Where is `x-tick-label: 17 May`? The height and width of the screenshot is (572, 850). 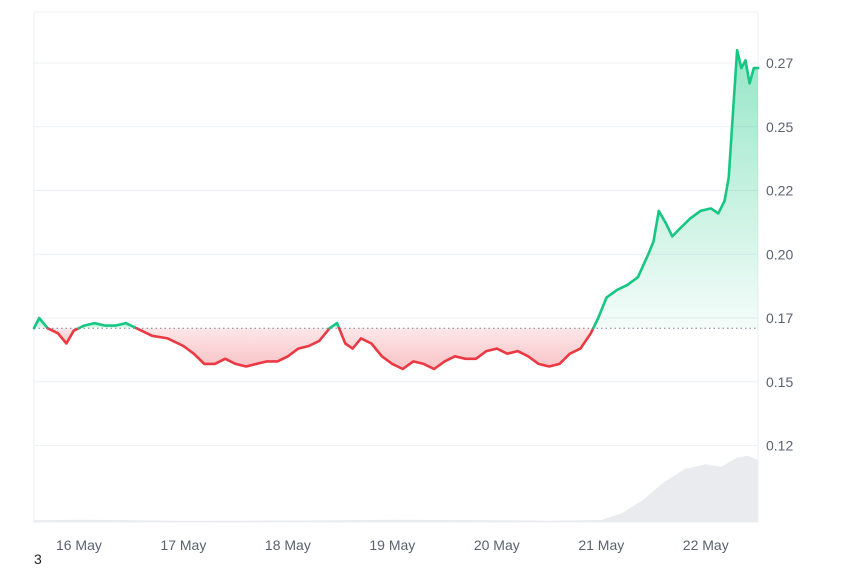
x-tick-label: 17 May is located at coordinates (183, 545).